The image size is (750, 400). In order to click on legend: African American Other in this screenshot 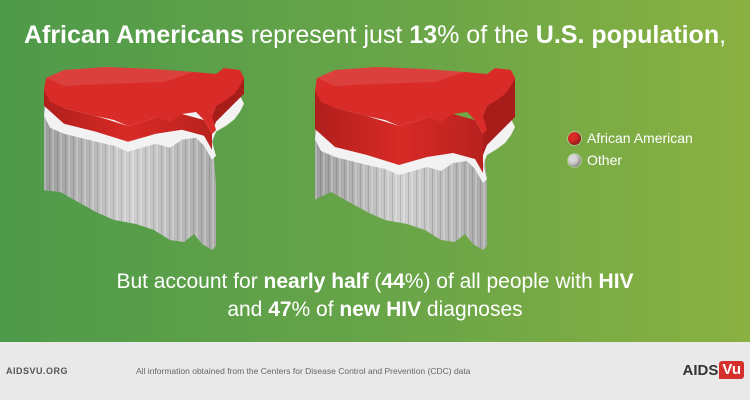, I will do `click(630, 149)`.